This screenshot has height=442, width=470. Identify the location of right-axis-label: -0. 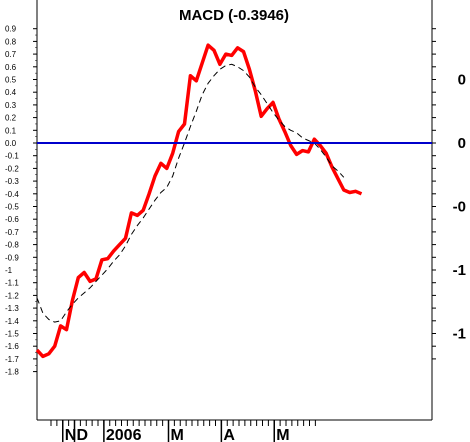
(459, 207).